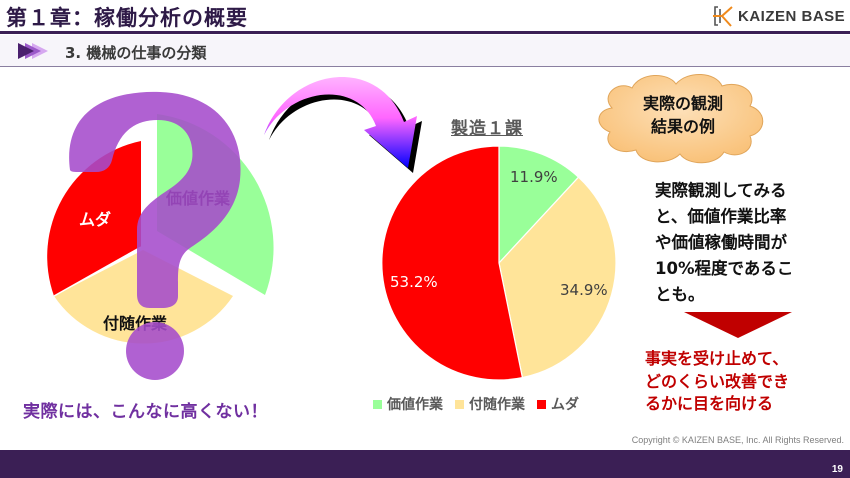 The height and width of the screenshot is (478, 850). I want to click on legend-label: 付随作業, so click(497, 405).